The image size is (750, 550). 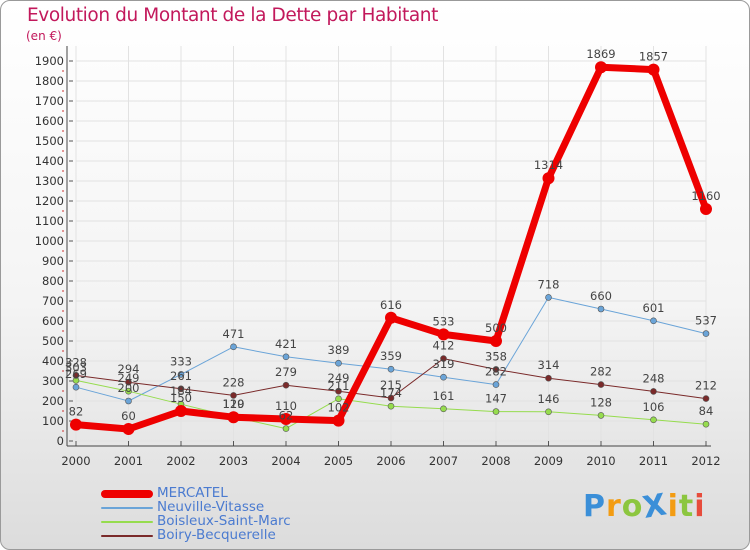 What do you see at coordinates (496, 341) in the screenshot?
I see `point-mercatel-2008` at bounding box center [496, 341].